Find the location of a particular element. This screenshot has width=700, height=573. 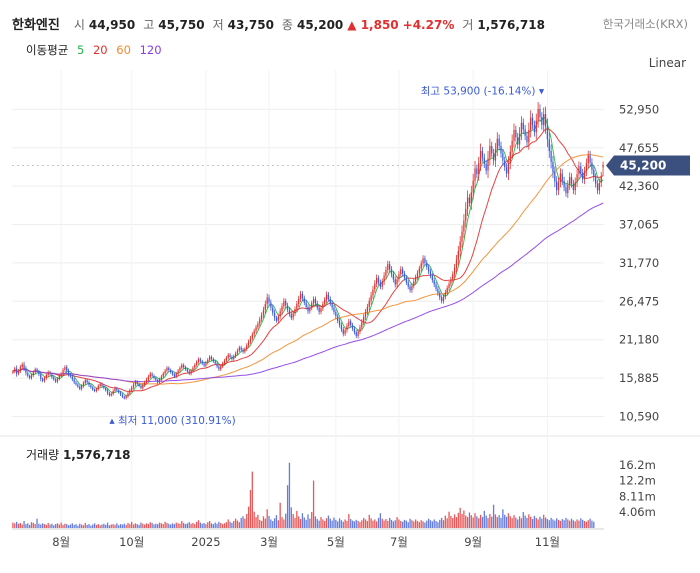

ma-120-label: 120 is located at coordinates (150, 50).